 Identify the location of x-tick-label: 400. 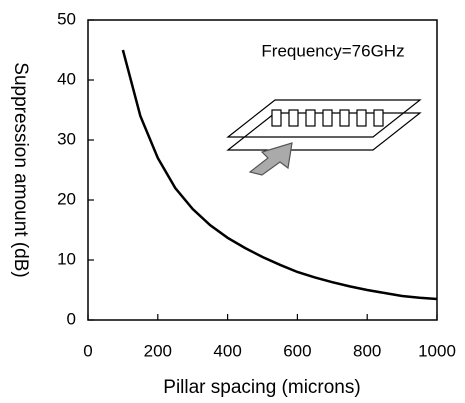
(227, 350).